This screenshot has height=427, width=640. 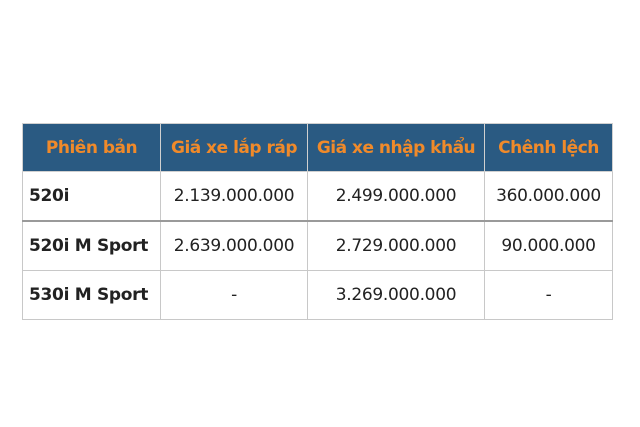 What do you see at coordinates (234, 245) in the screenshot?
I see `cell-assembled-price: 2.639.000.000` at bounding box center [234, 245].